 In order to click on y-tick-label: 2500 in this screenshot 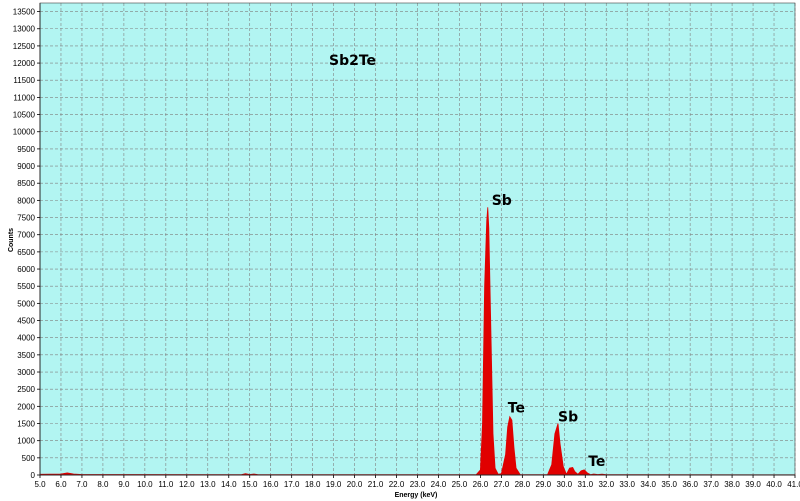, I will do `click(26, 389)`.